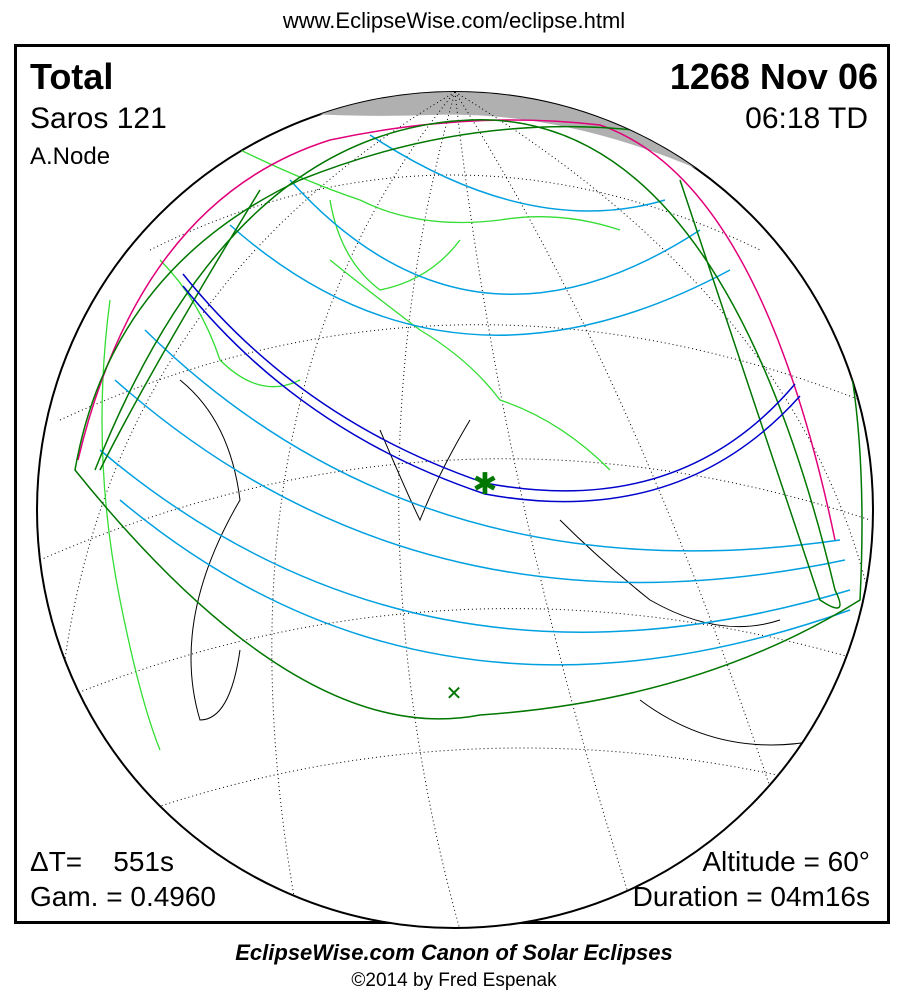 Image resolution: width=908 pixels, height=1004 pixels. What do you see at coordinates (786, 861) in the screenshot?
I see `altitude: Altitude = 60°` at bounding box center [786, 861].